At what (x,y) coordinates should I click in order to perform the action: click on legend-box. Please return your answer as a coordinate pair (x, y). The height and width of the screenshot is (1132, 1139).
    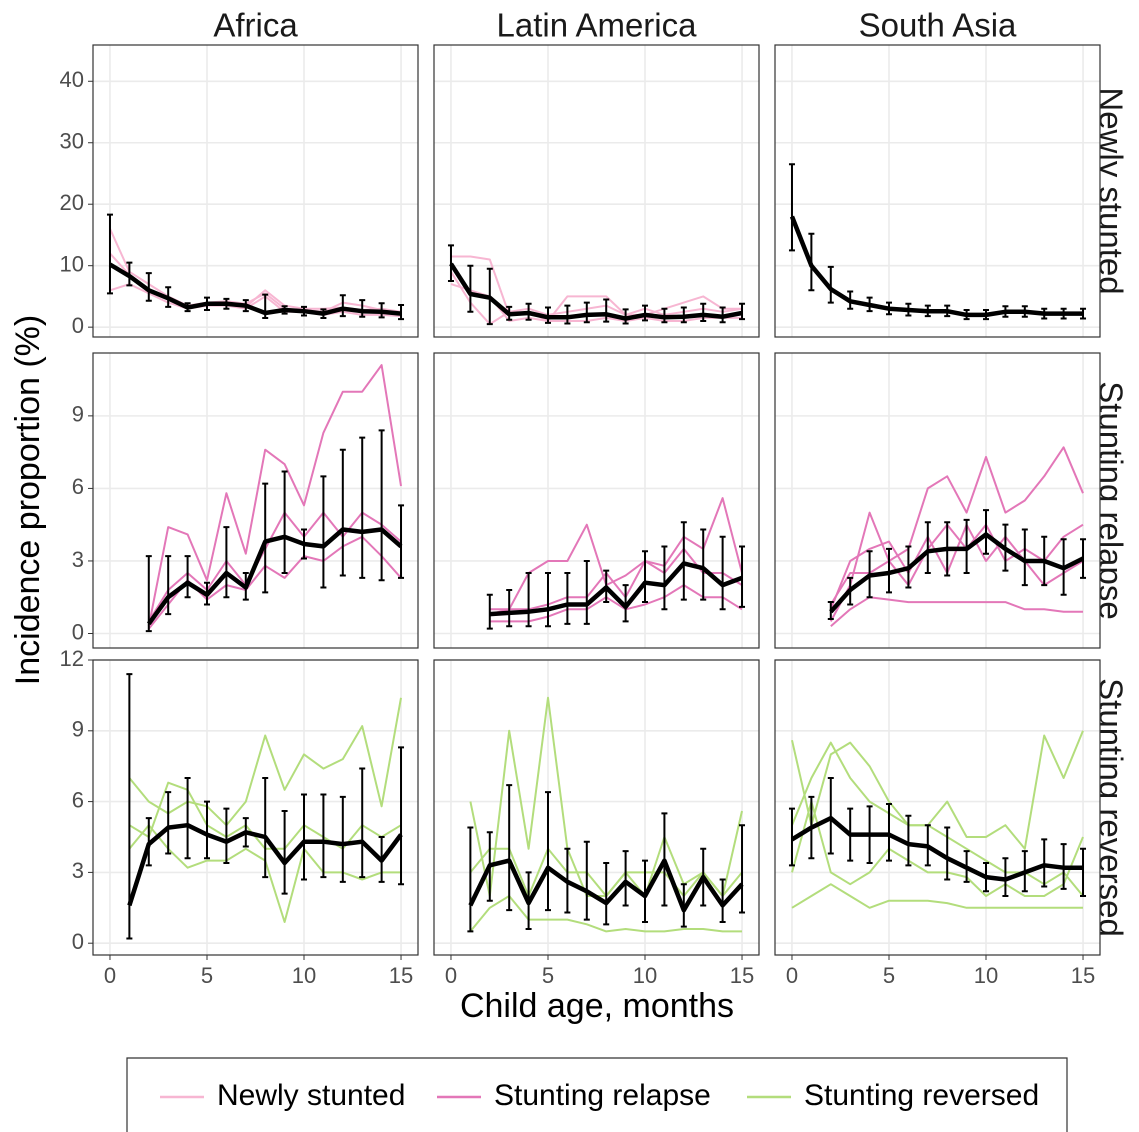
    Looking at the image, I should click on (597, 1094).